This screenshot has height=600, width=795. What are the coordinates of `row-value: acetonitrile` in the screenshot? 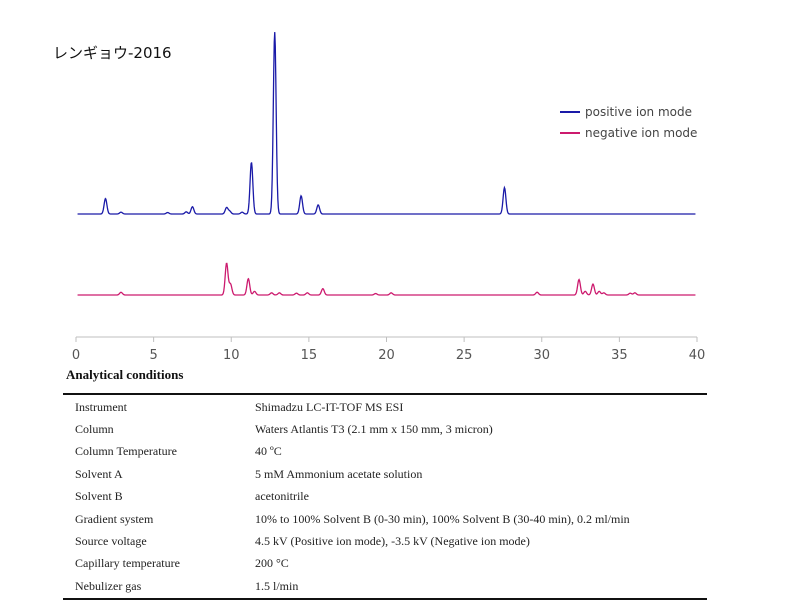 It's located at (282, 496).